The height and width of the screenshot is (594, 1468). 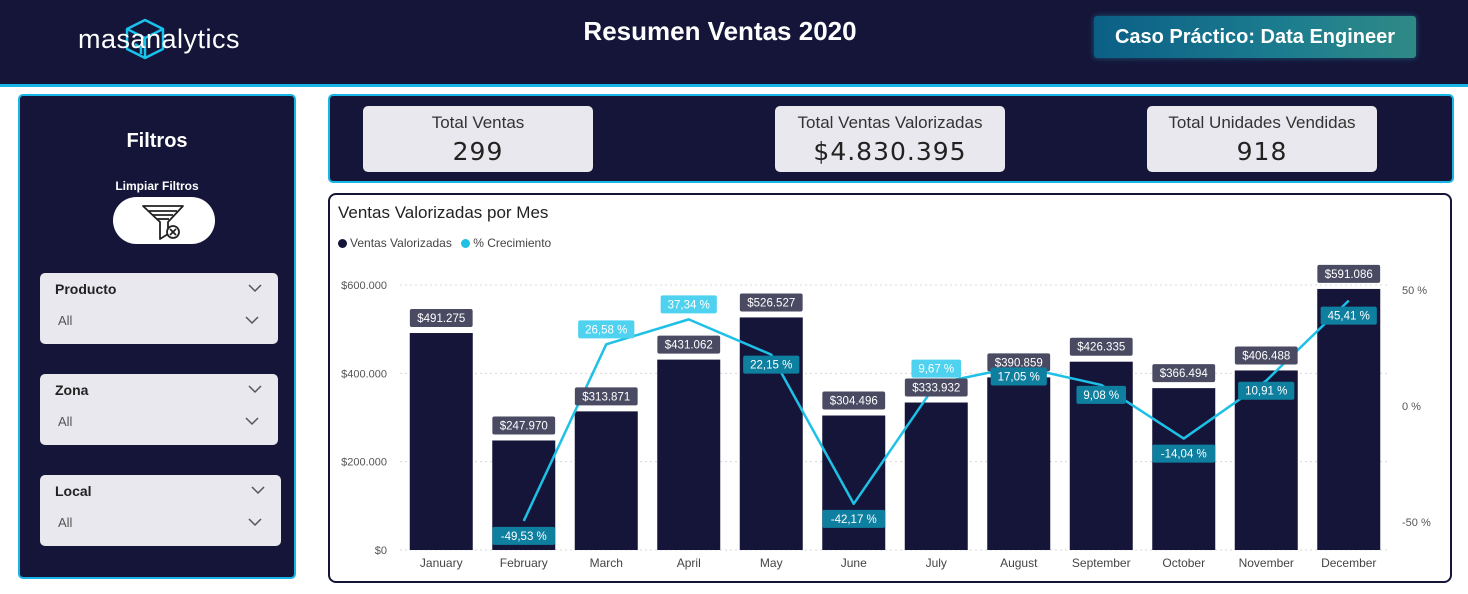 I want to click on bar-data-label: $333.932, so click(x=936, y=389).